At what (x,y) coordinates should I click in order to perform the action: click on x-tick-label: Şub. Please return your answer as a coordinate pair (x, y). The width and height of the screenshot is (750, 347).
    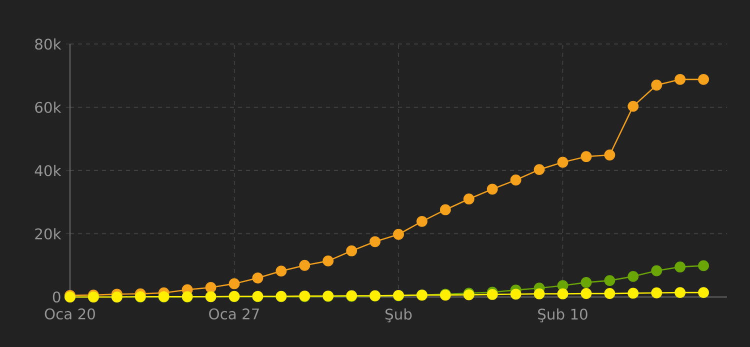
    Looking at the image, I should click on (399, 315).